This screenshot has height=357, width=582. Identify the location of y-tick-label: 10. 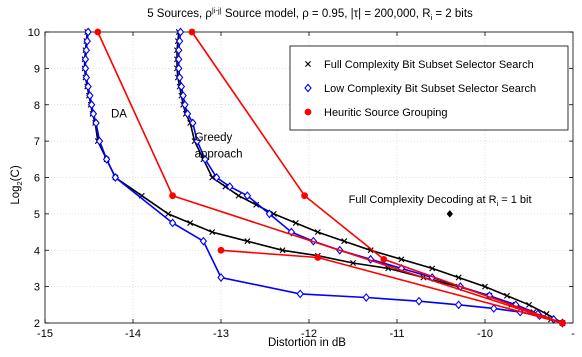
(34, 33).